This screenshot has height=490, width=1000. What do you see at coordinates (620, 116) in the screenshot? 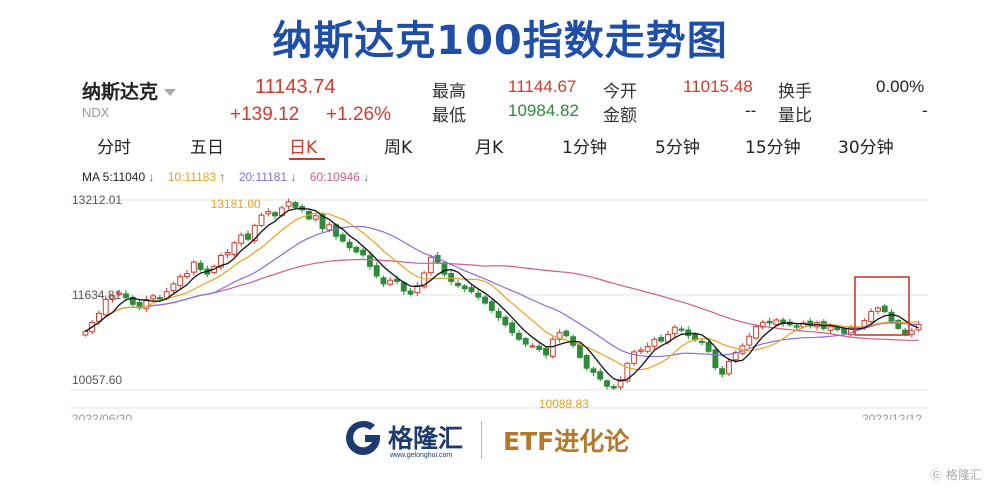
I see `amount-label: 金额` at bounding box center [620, 116].